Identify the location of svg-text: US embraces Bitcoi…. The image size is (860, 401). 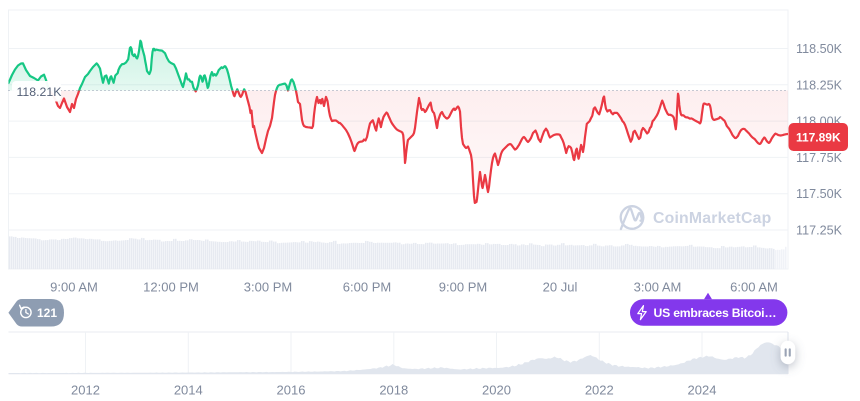
(715, 313).